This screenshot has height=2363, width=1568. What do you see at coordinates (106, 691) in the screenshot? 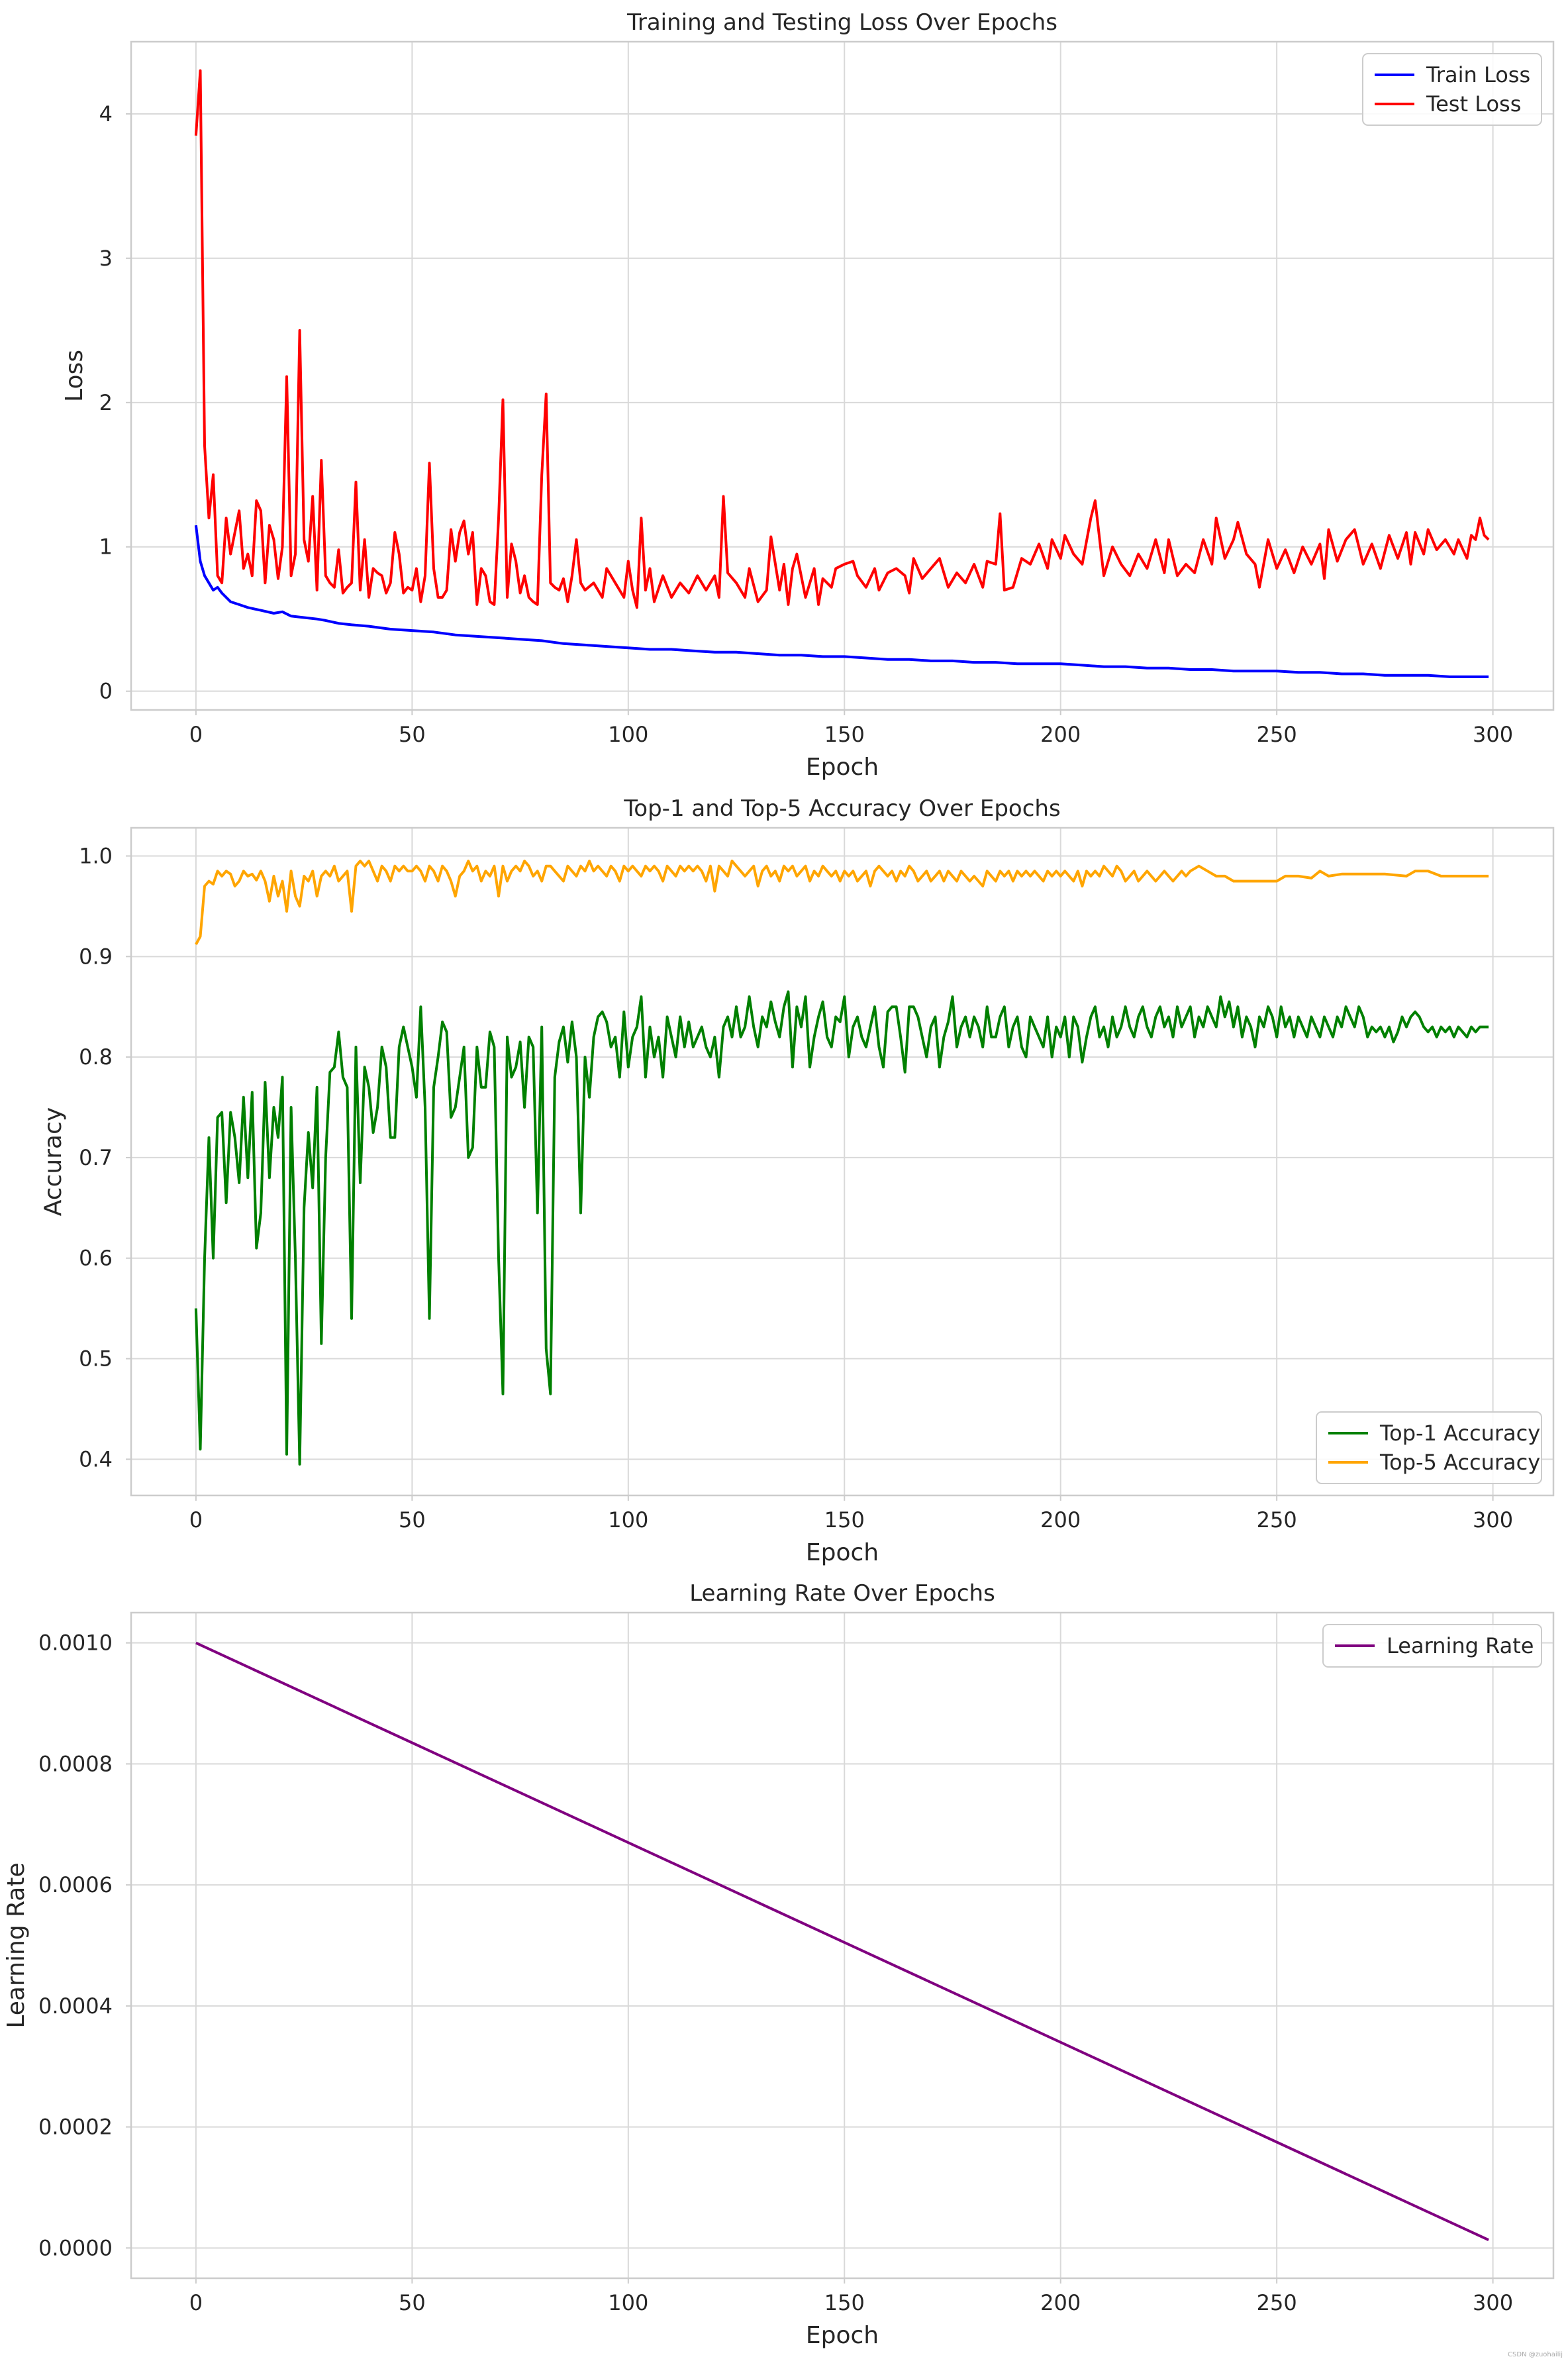
I see `y-tick-label: 0` at bounding box center [106, 691].